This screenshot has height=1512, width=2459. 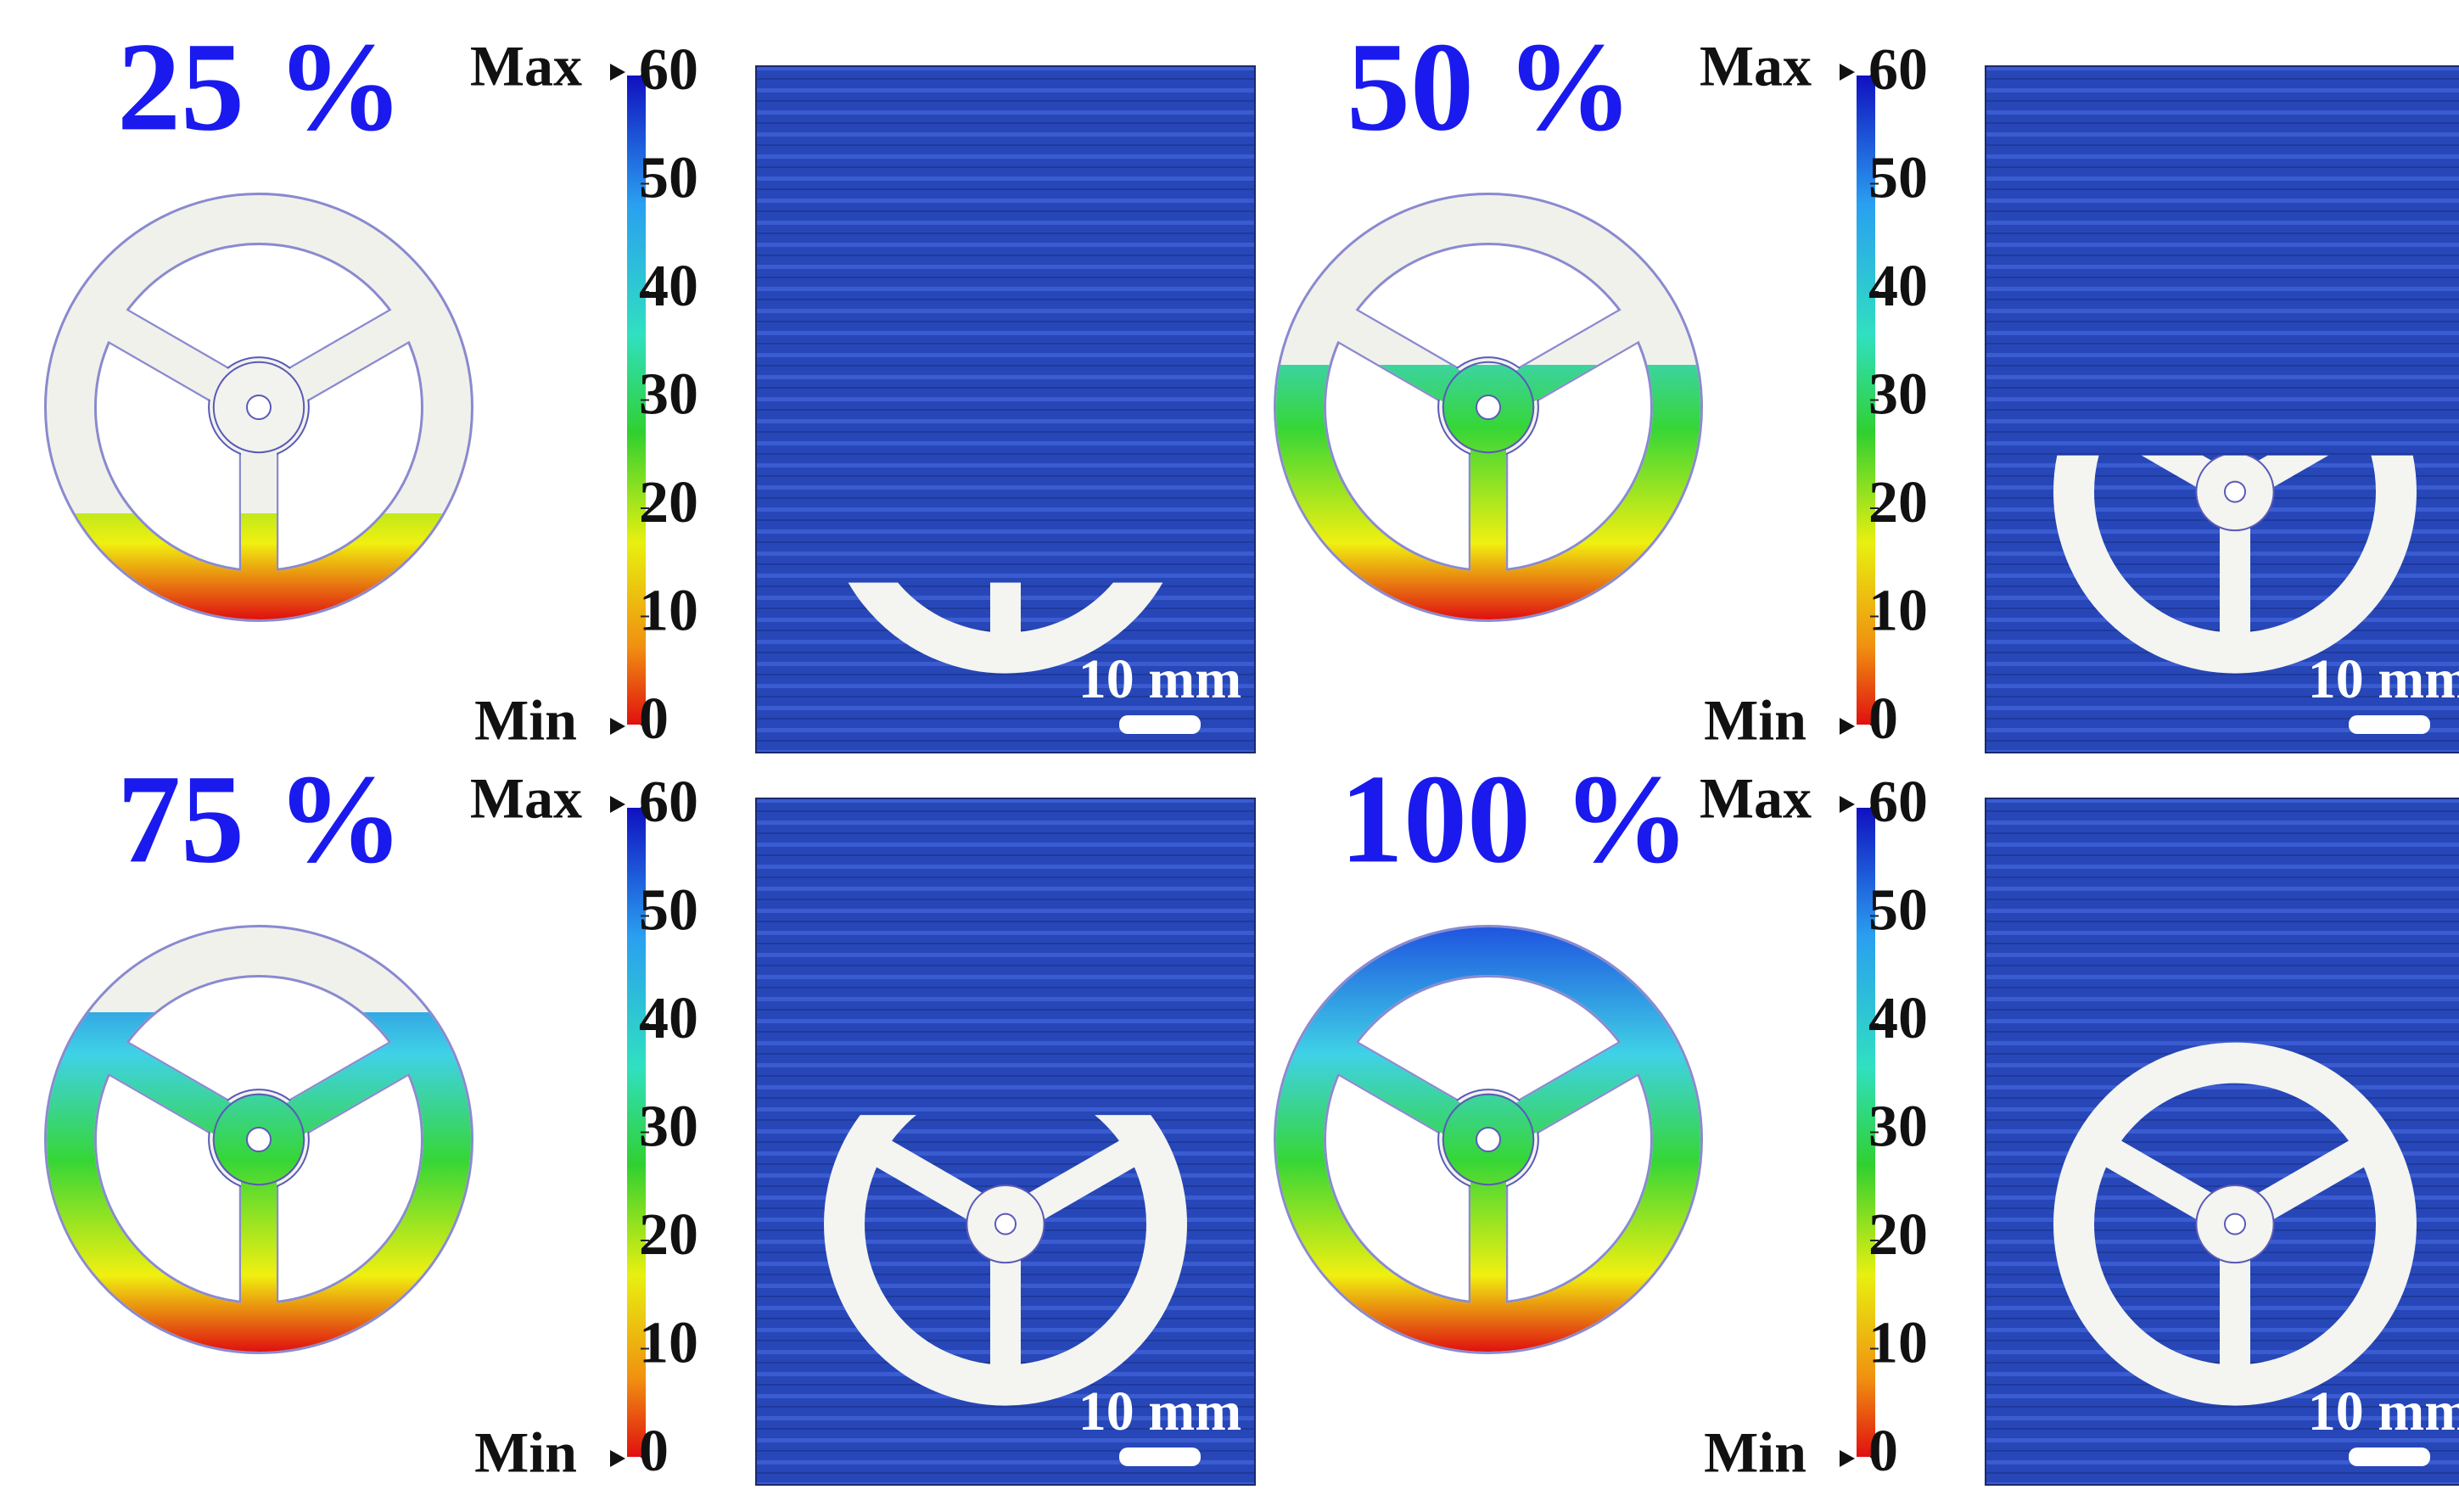 I want to click on fill-label: 25 %, so click(x=260, y=86).